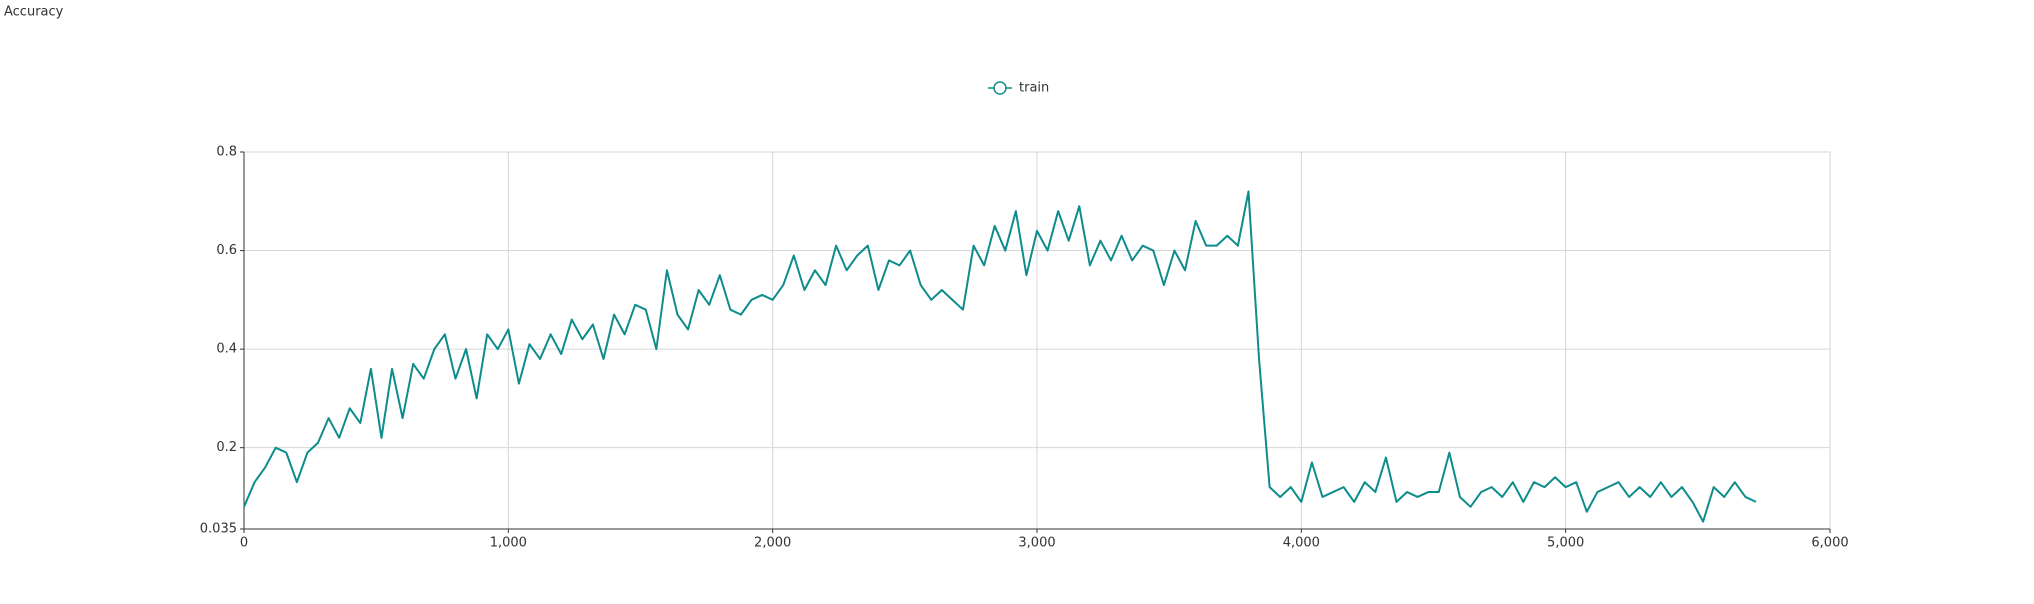  What do you see at coordinates (226, 250) in the screenshot?
I see `y-tick-label: 0.6` at bounding box center [226, 250].